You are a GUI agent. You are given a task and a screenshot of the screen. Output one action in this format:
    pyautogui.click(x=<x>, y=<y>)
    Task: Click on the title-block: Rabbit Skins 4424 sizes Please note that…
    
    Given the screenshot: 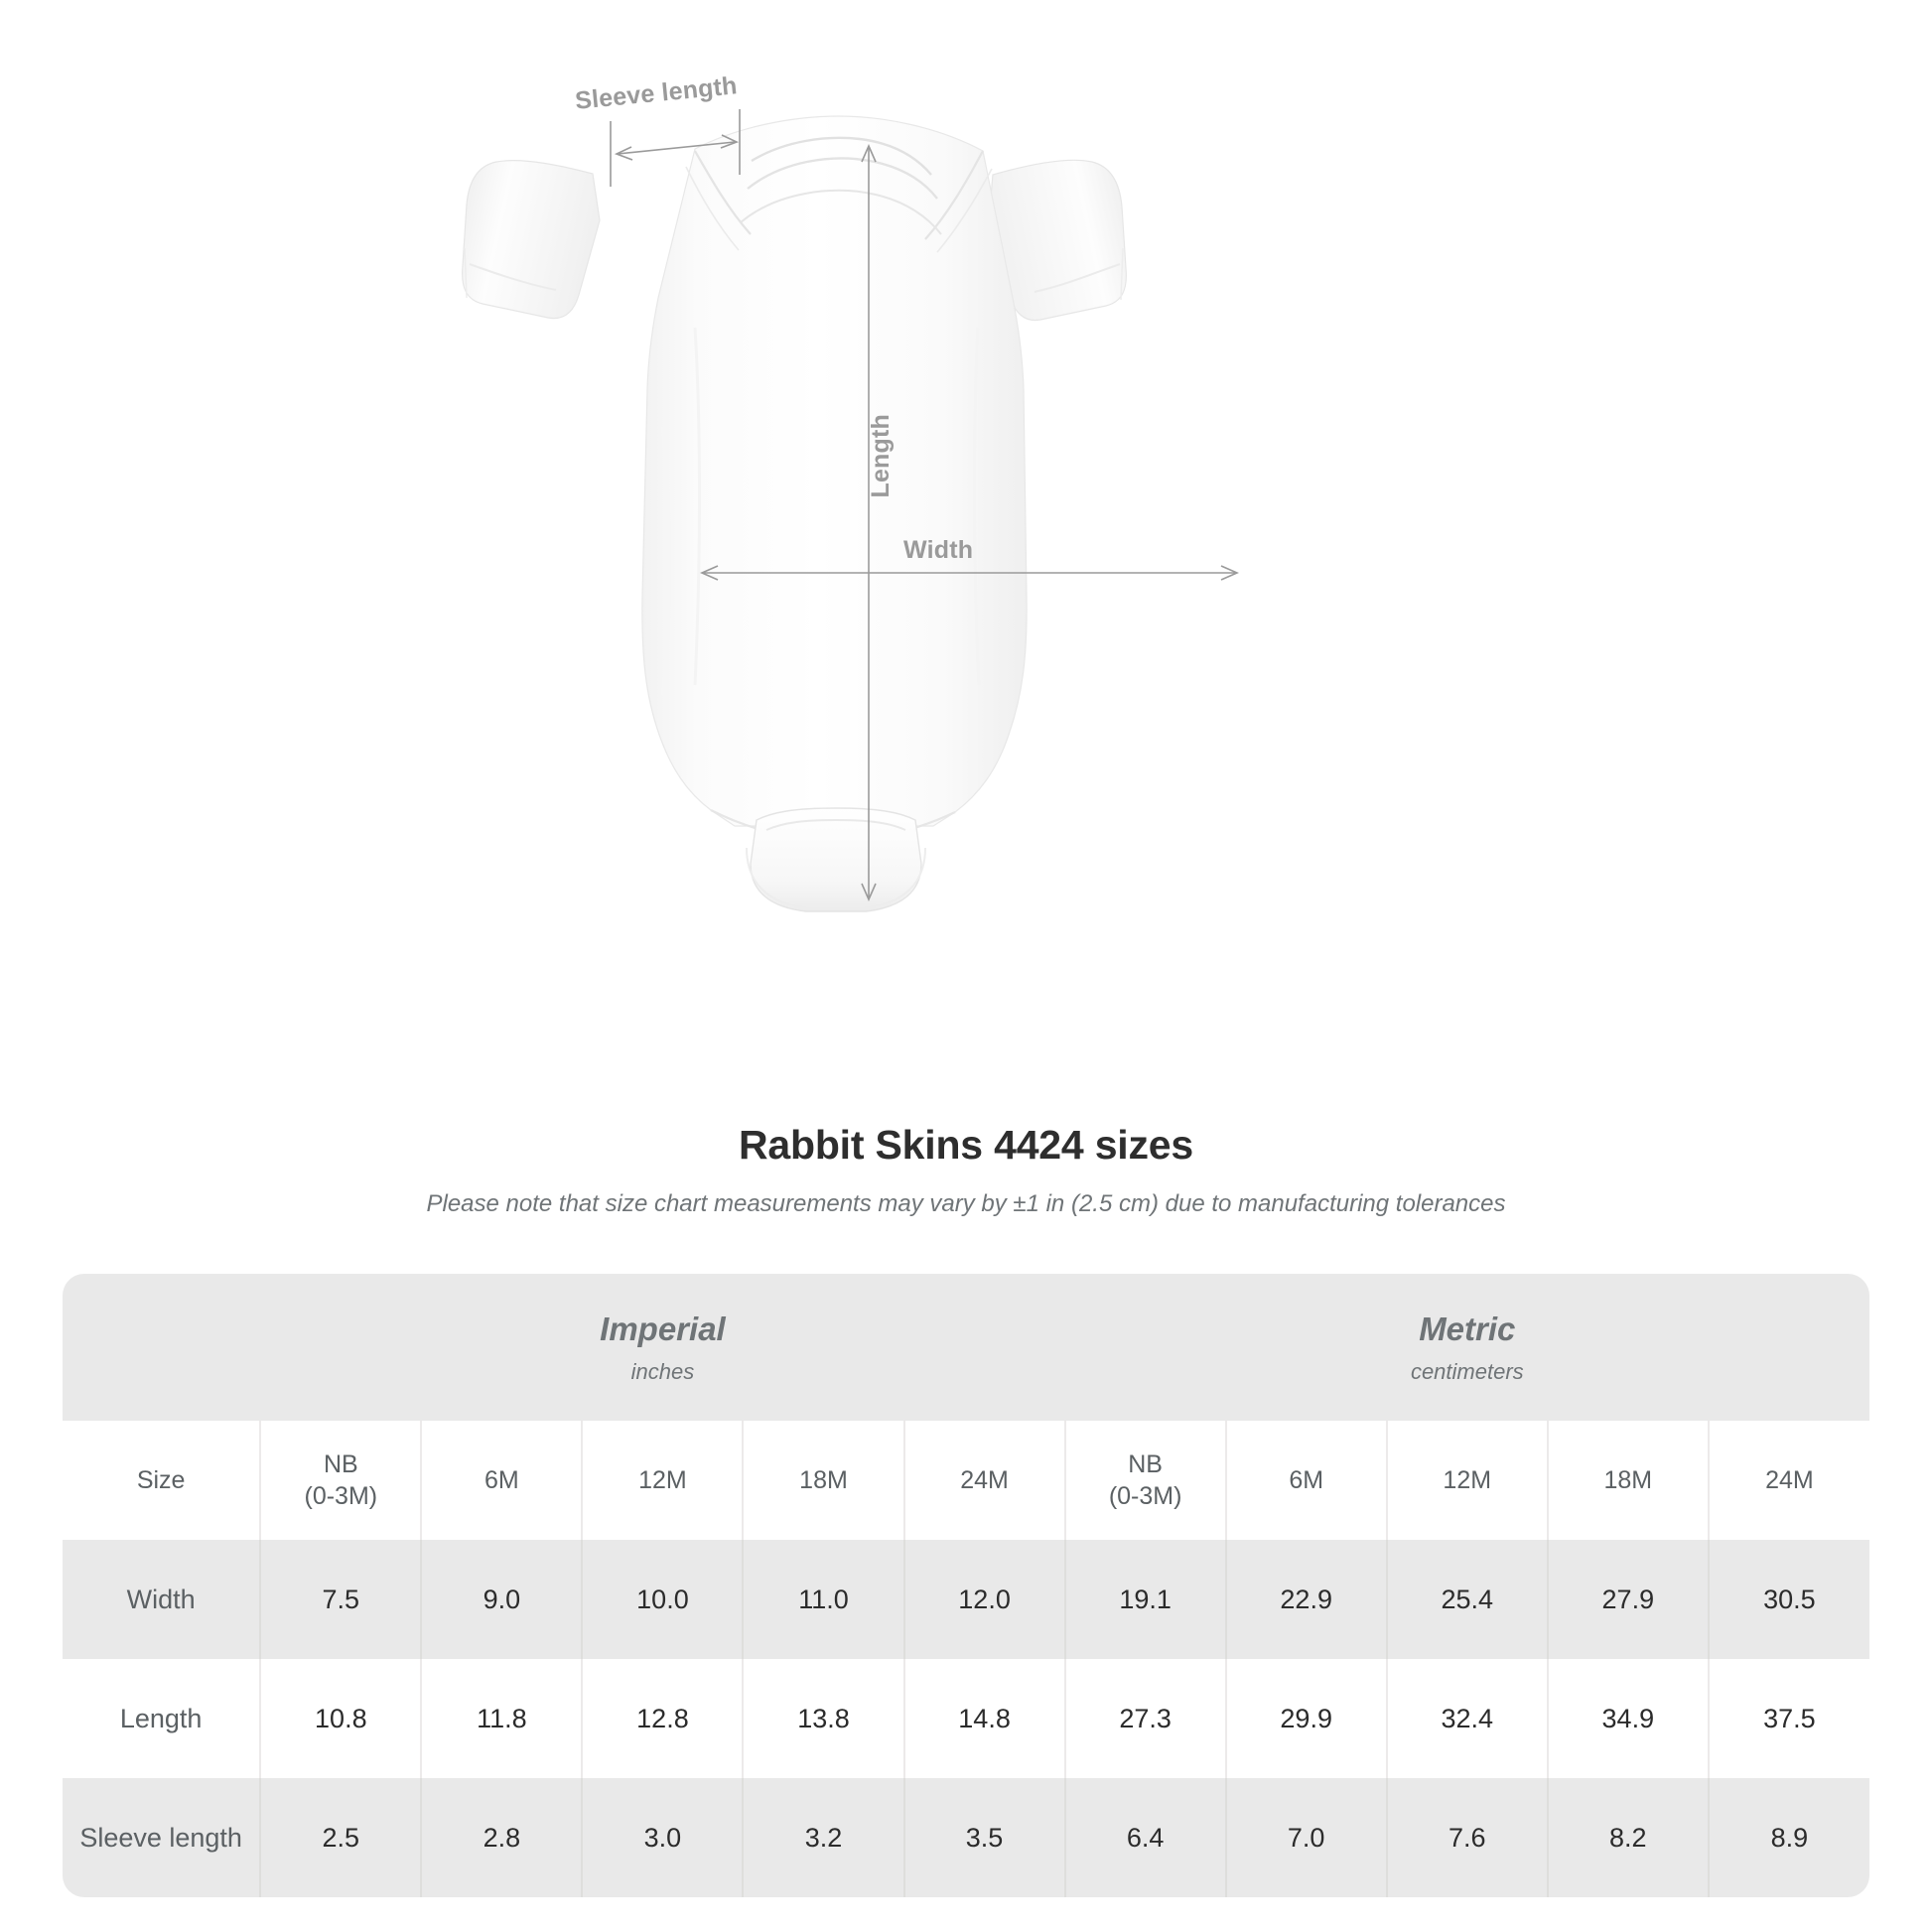 What is the action you would take?
    pyautogui.click(x=966, y=1170)
    